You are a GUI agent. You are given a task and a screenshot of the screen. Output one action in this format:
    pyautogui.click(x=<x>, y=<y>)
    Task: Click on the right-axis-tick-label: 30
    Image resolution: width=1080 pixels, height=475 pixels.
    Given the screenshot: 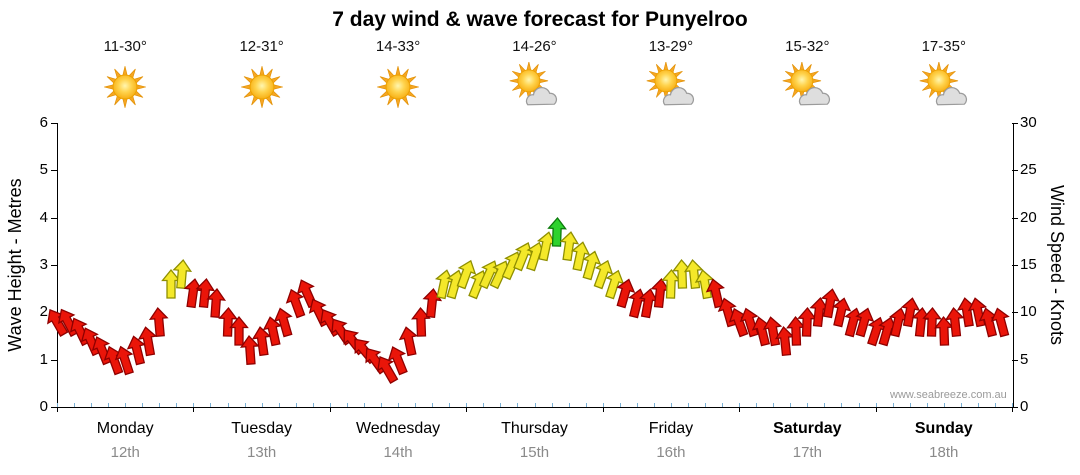 What is the action you would take?
    pyautogui.click(x=1028, y=122)
    